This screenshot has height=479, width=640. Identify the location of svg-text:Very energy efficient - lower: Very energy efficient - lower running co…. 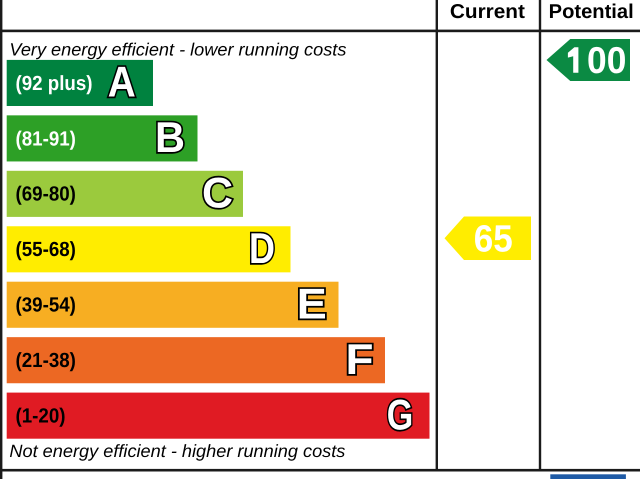
(177, 49).